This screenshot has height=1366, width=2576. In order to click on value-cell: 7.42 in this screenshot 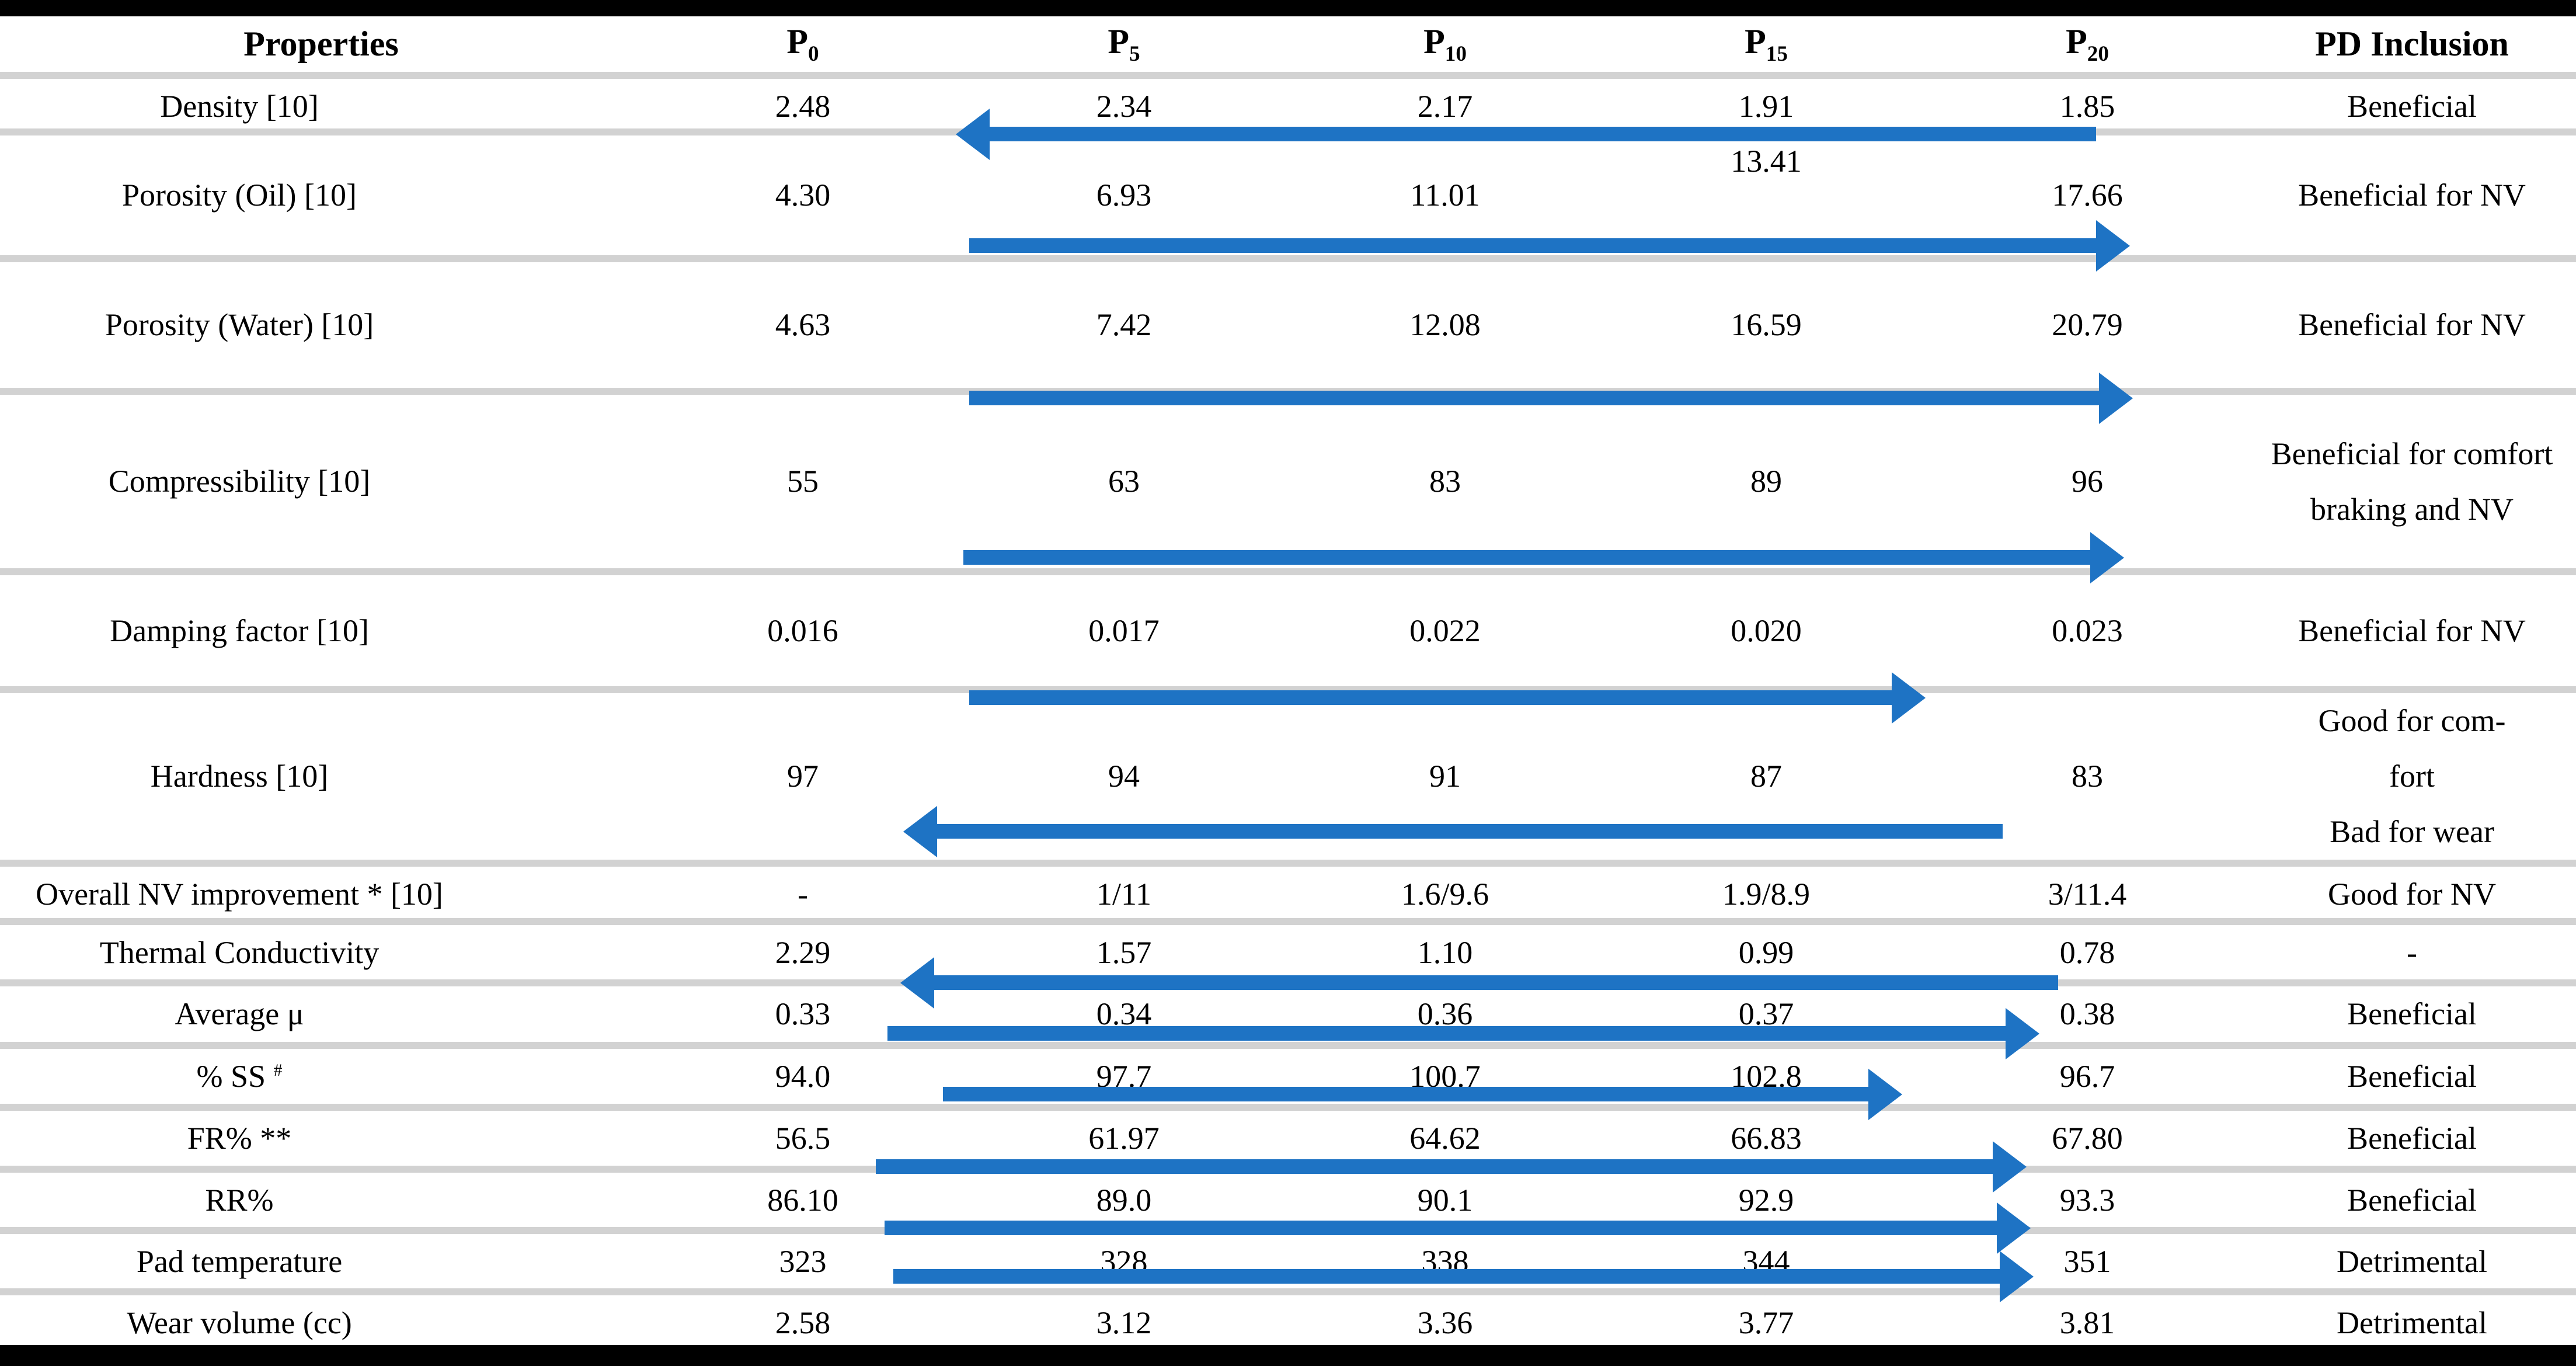, I will do `click(1124, 325)`.